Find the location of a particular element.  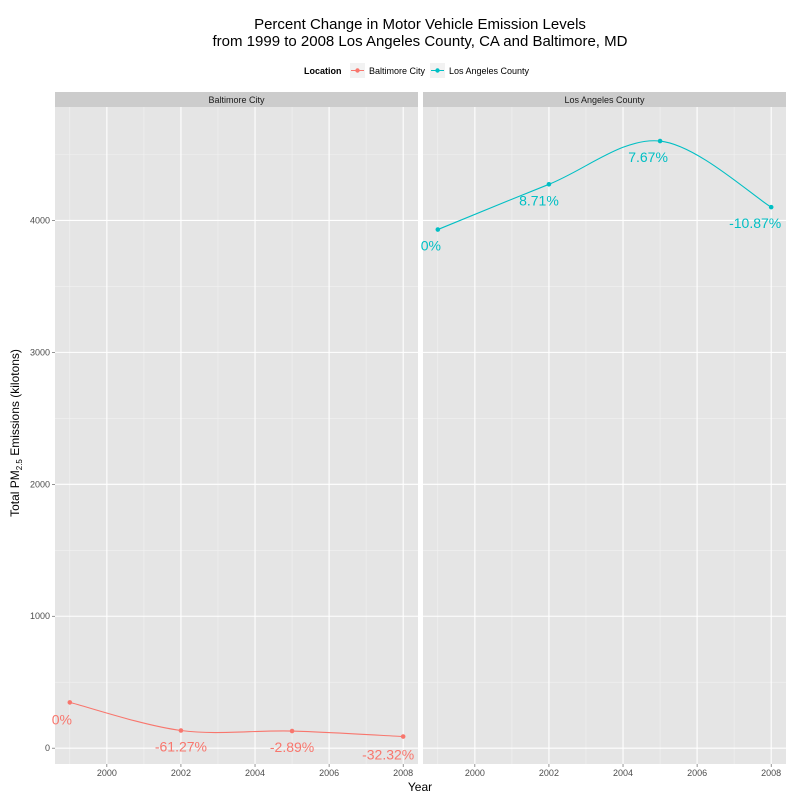

facet-strip-label: Los Angeles County is located at coordinates (604, 100).